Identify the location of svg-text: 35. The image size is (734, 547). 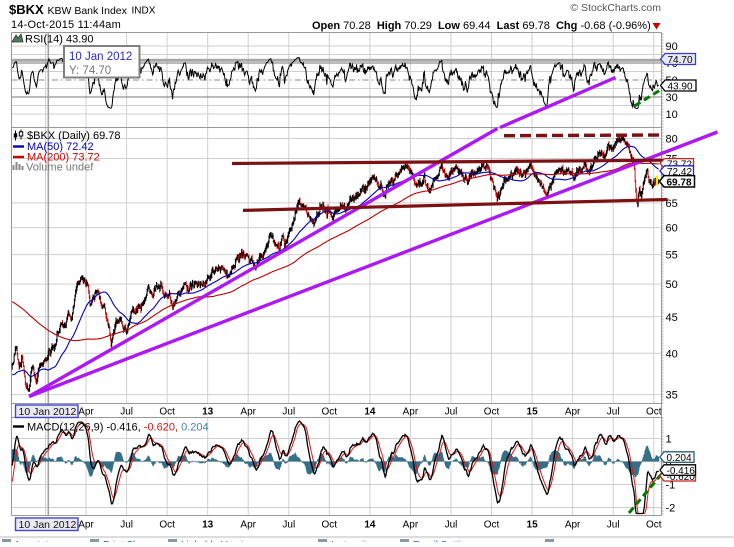
(672, 396).